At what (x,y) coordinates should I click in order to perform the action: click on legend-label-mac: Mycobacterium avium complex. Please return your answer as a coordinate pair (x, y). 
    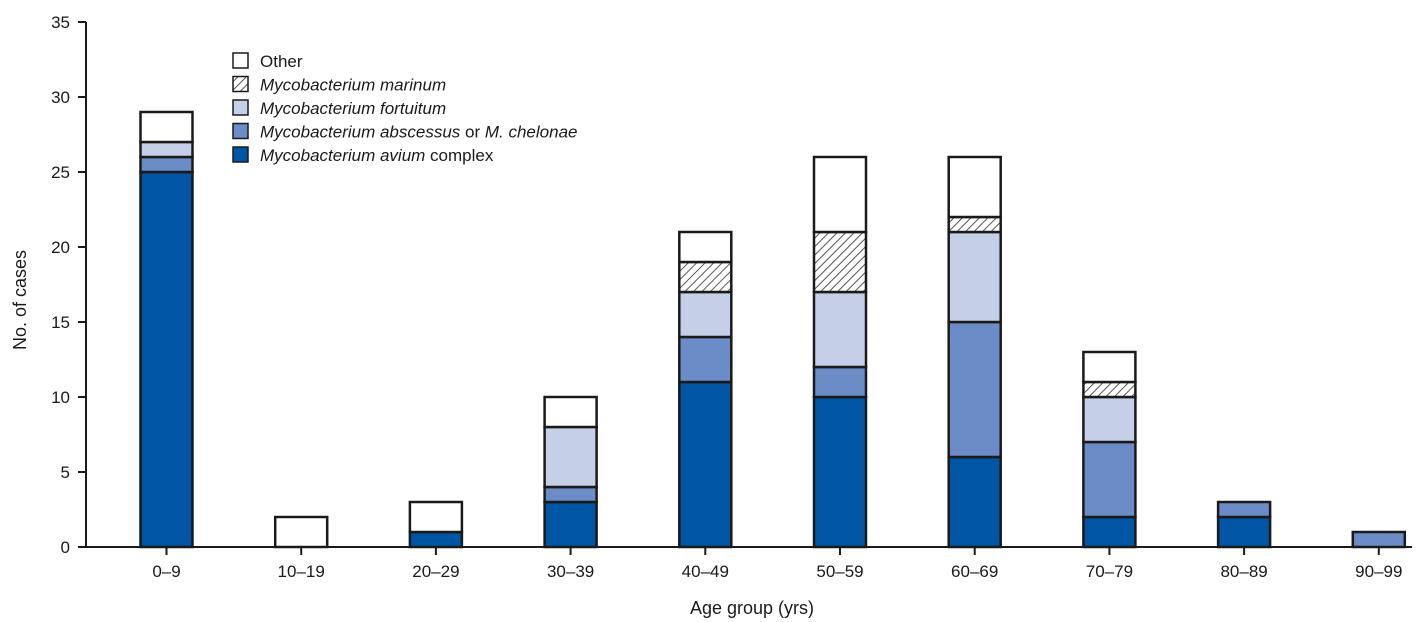
    Looking at the image, I should click on (377, 155).